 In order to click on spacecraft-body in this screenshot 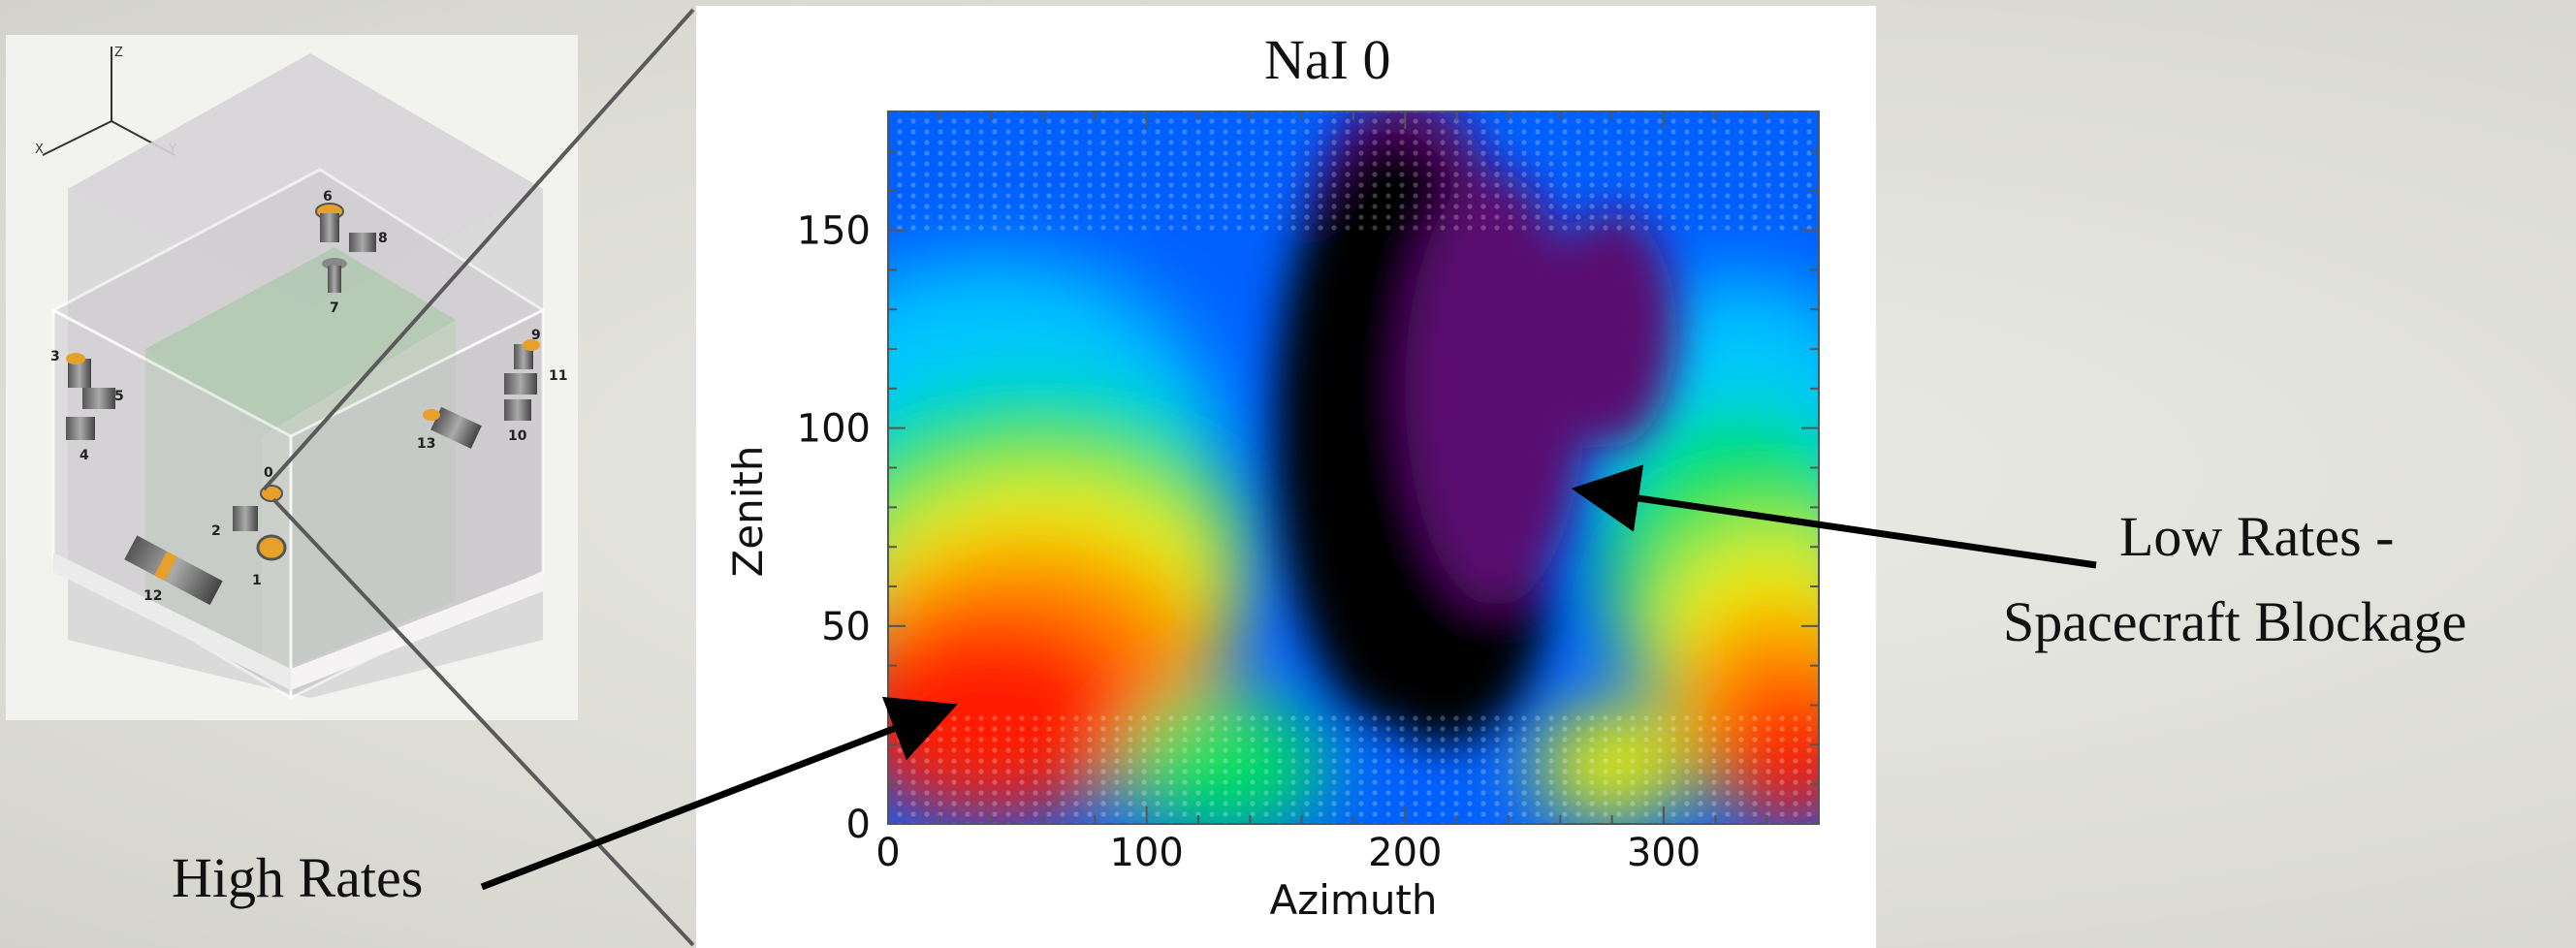, I will do `click(298, 377)`.